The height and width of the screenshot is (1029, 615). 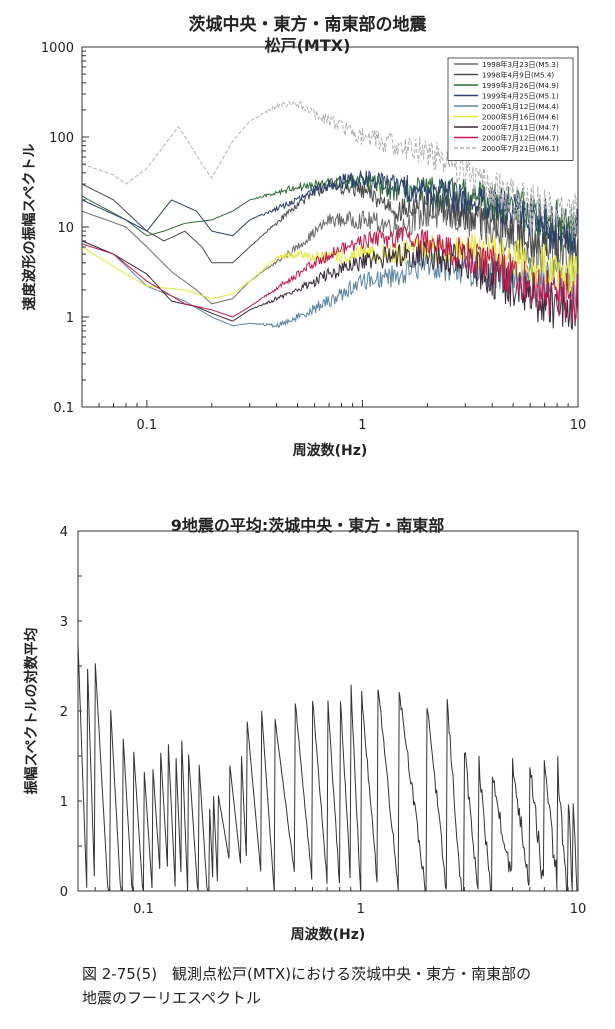 What do you see at coordinates (29, 226) in the screenshot?
I see `chart1-y-axis-label: 速度波形の振幅スペクトル` at bounding box center [29, 226].